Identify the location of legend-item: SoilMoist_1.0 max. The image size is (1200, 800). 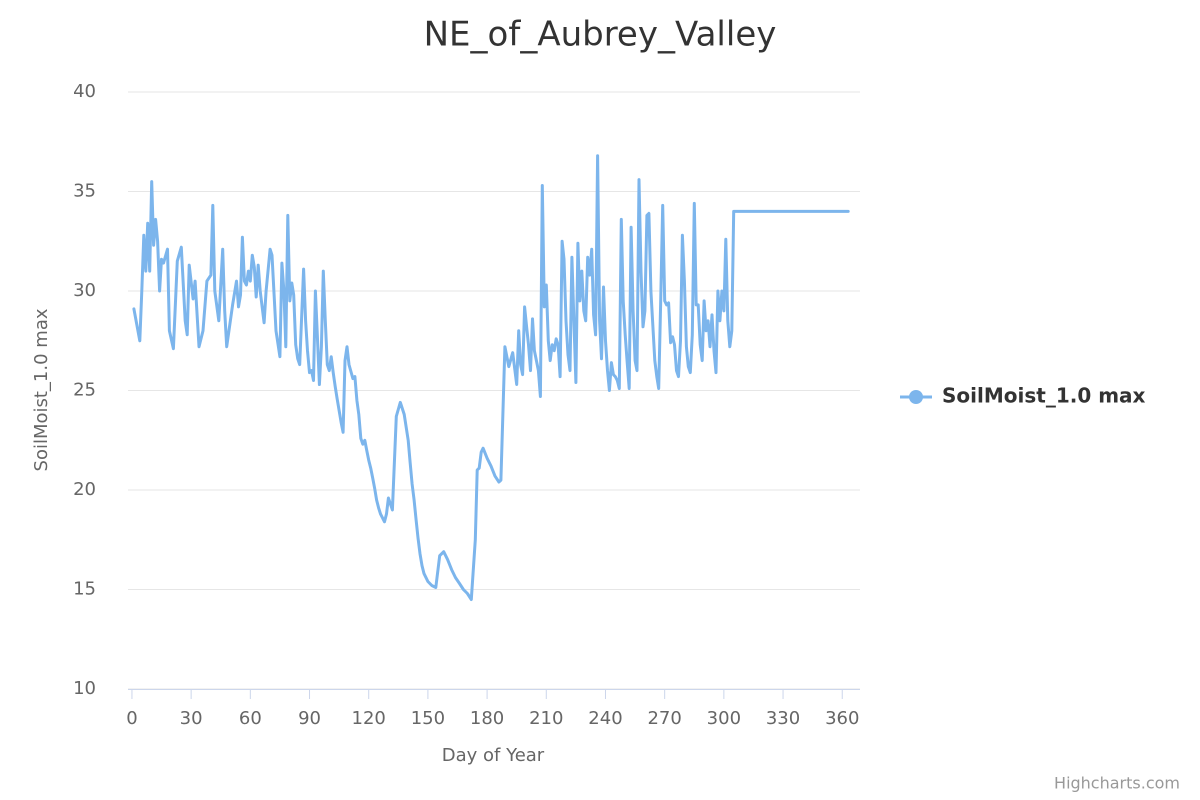
(1044, 396).